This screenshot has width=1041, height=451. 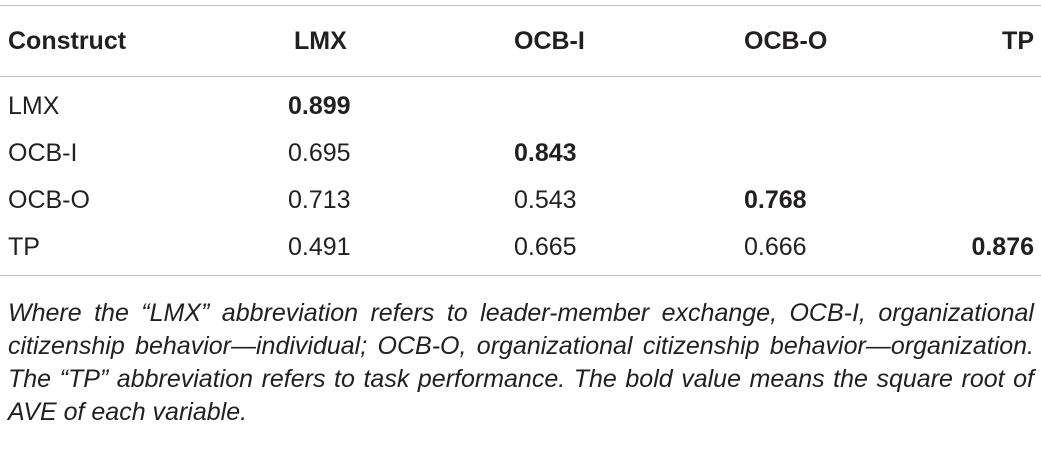 I want to click on table-cell: 0.843, so click(x=545, y=153).